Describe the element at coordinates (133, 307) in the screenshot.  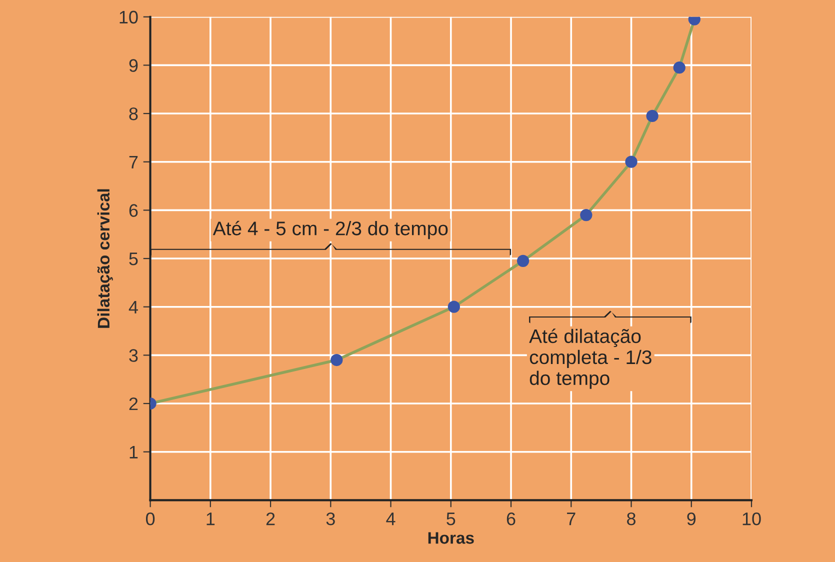
I see `y-tick-label: 4` at that location.